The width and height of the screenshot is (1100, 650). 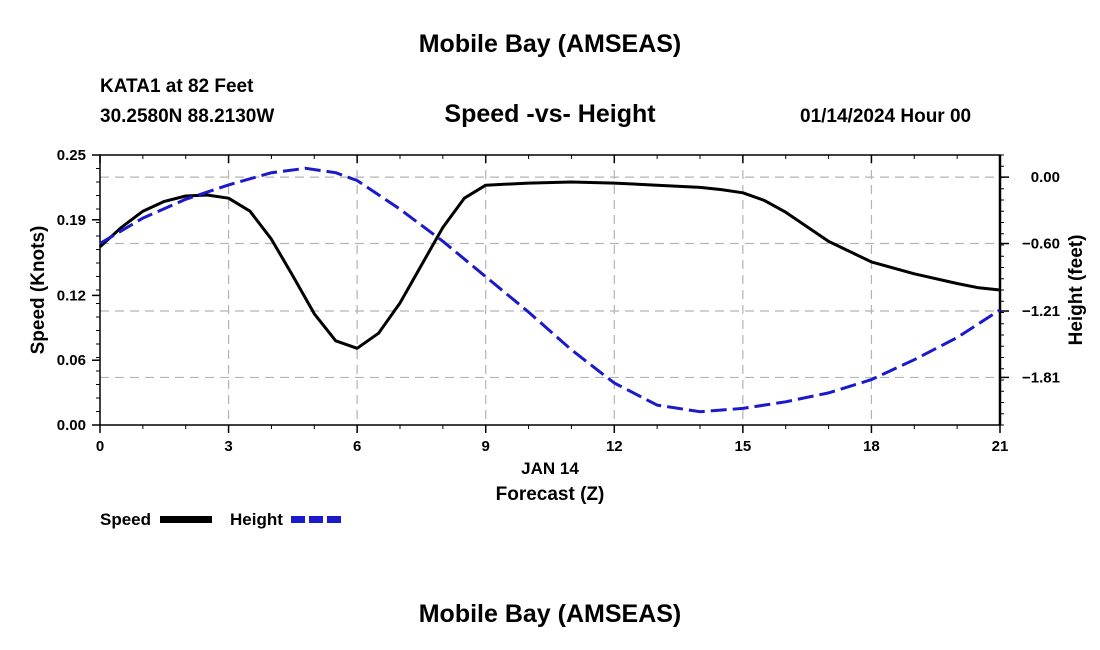 I want to click on x-tick-label: 21, so click(x=1000, y=446).